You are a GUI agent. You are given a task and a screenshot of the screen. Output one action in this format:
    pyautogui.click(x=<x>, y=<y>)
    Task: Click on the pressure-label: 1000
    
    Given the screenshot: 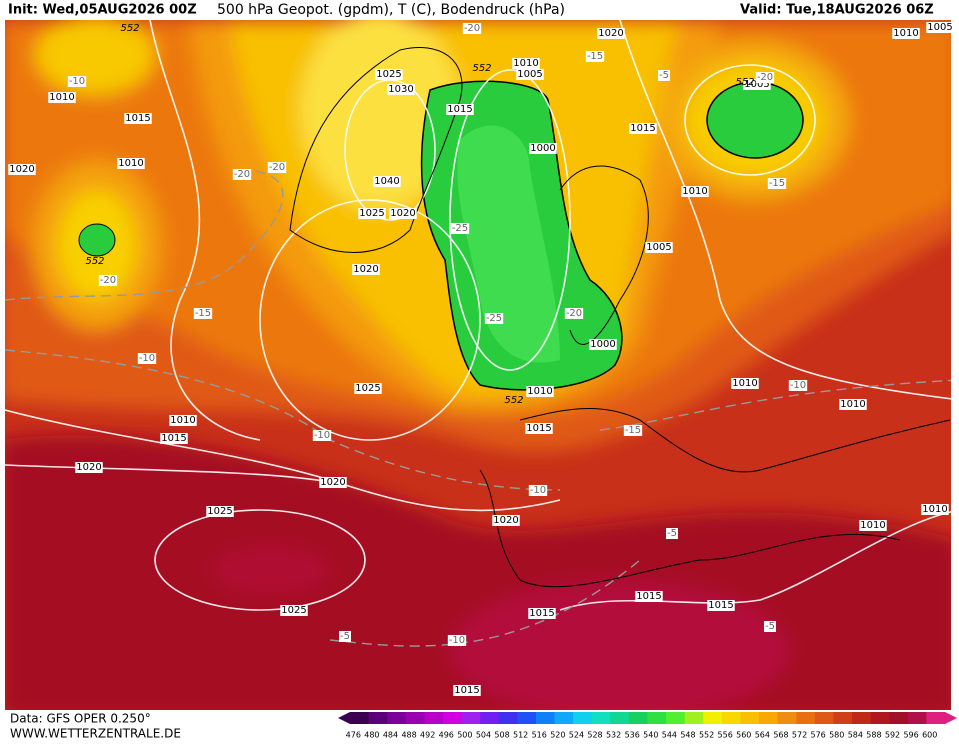 What is the action you would take?
    pyautogui.click(x=542, y=148)
    